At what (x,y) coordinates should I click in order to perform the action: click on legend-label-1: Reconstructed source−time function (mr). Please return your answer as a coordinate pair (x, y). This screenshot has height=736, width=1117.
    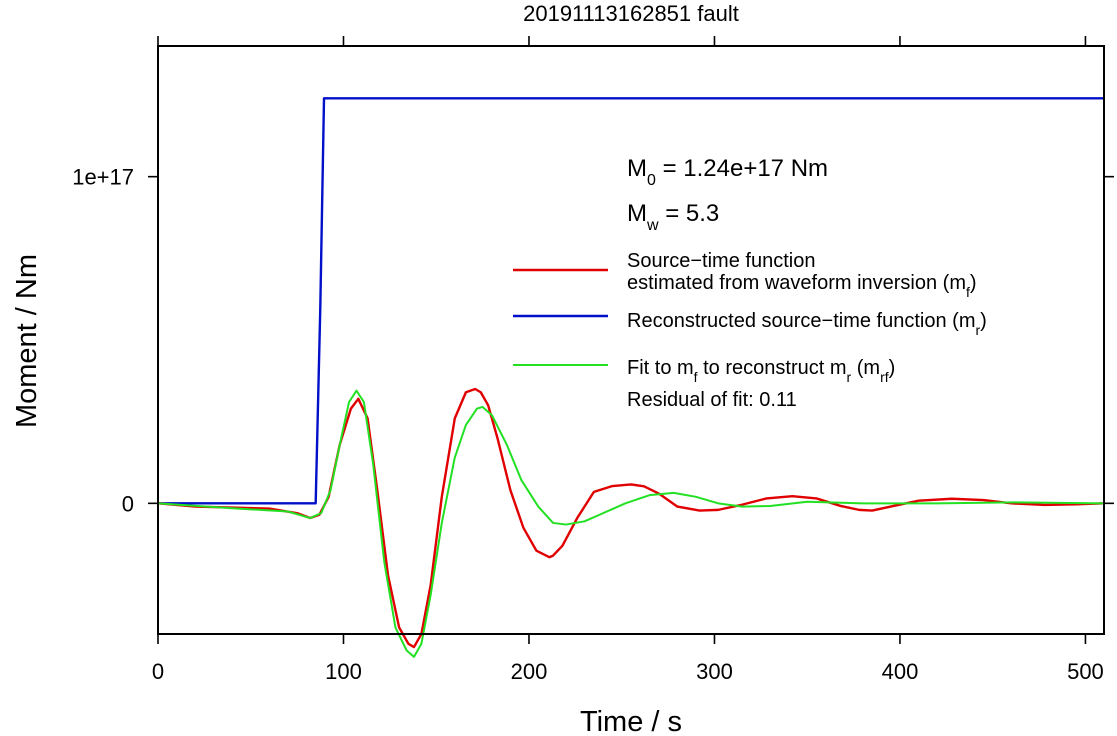
    Looking at the image, I should click on (807, 324).